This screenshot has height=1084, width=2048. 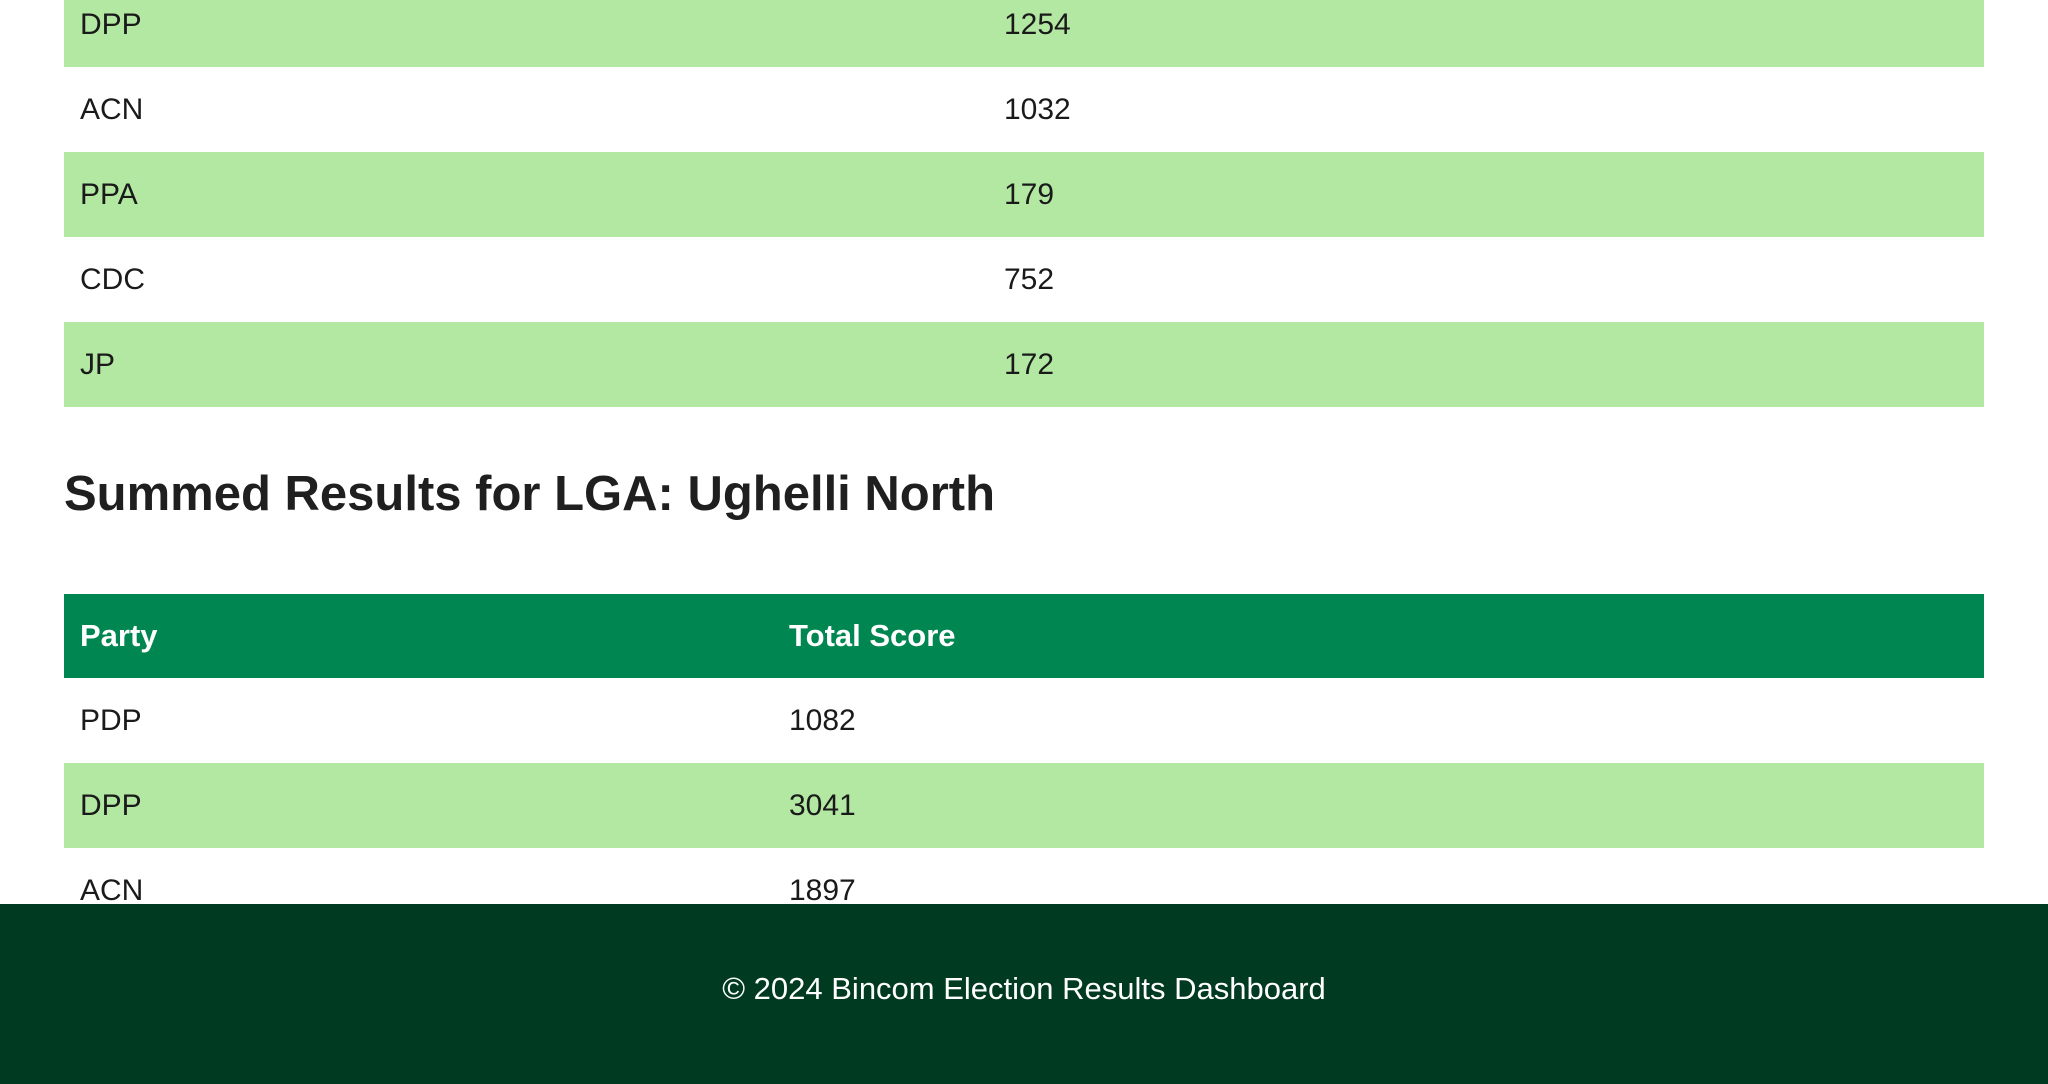 What do you see at coordinates (1024, 805) in the screenshot?
I see `table-row: DPP 3041` at bounding box center [1024, 805].